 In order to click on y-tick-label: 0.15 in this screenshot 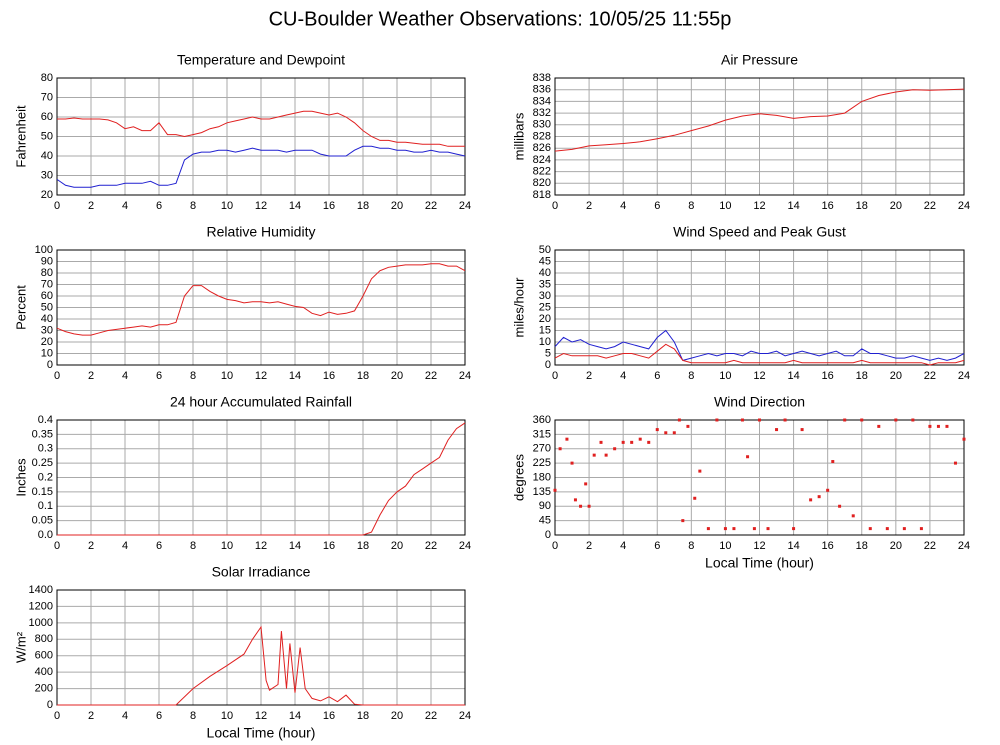, I will do `click(42, 492)`.